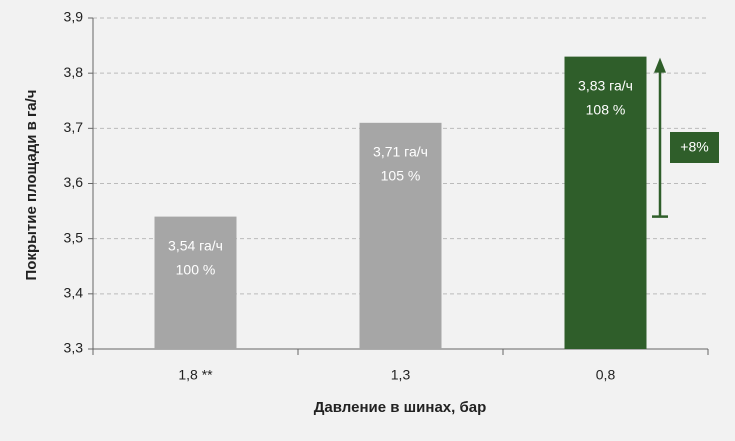 The width and height of the screenshot is (735, 441). I want to click on percent-label: 105 %, so click(401, 176).